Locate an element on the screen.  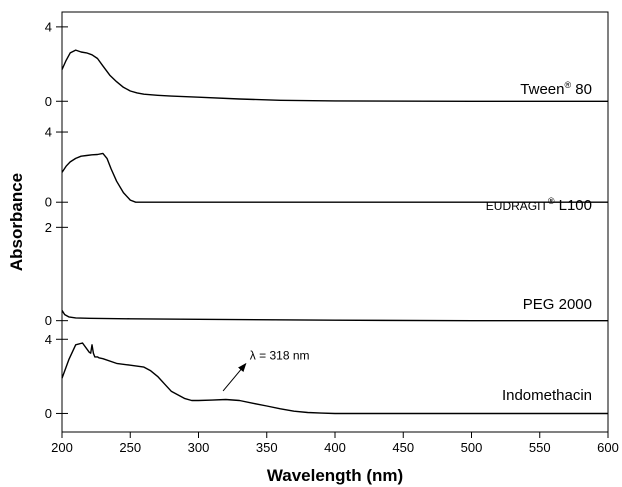
y-tick-label: 2 is located at coordinates (48, 227).